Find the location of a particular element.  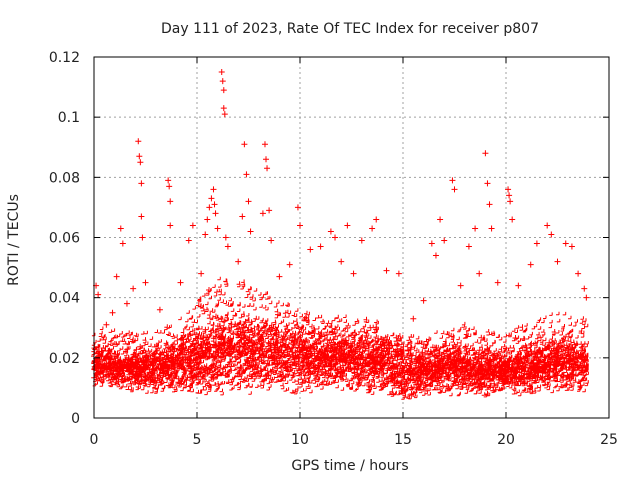

x-tick-label: 10 is located at coordinates (300, 440).